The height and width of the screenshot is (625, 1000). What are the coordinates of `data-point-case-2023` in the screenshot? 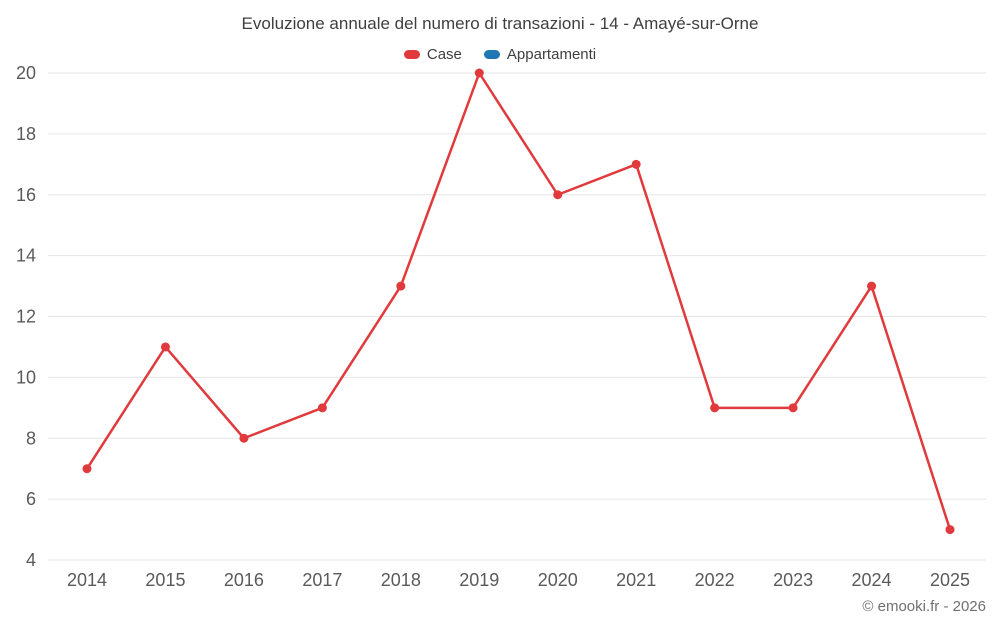 It's located at (793, 408).